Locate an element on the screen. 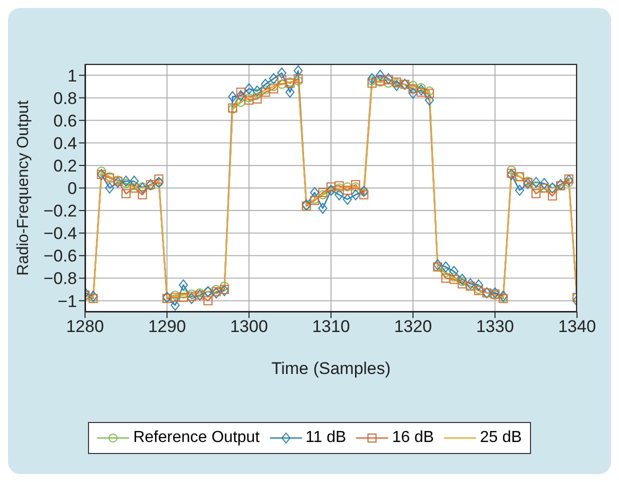 The height and width of the screenshot is (482, 619). y-axis-title: Radio-Frequency Output is located at coordinates (23, 188).